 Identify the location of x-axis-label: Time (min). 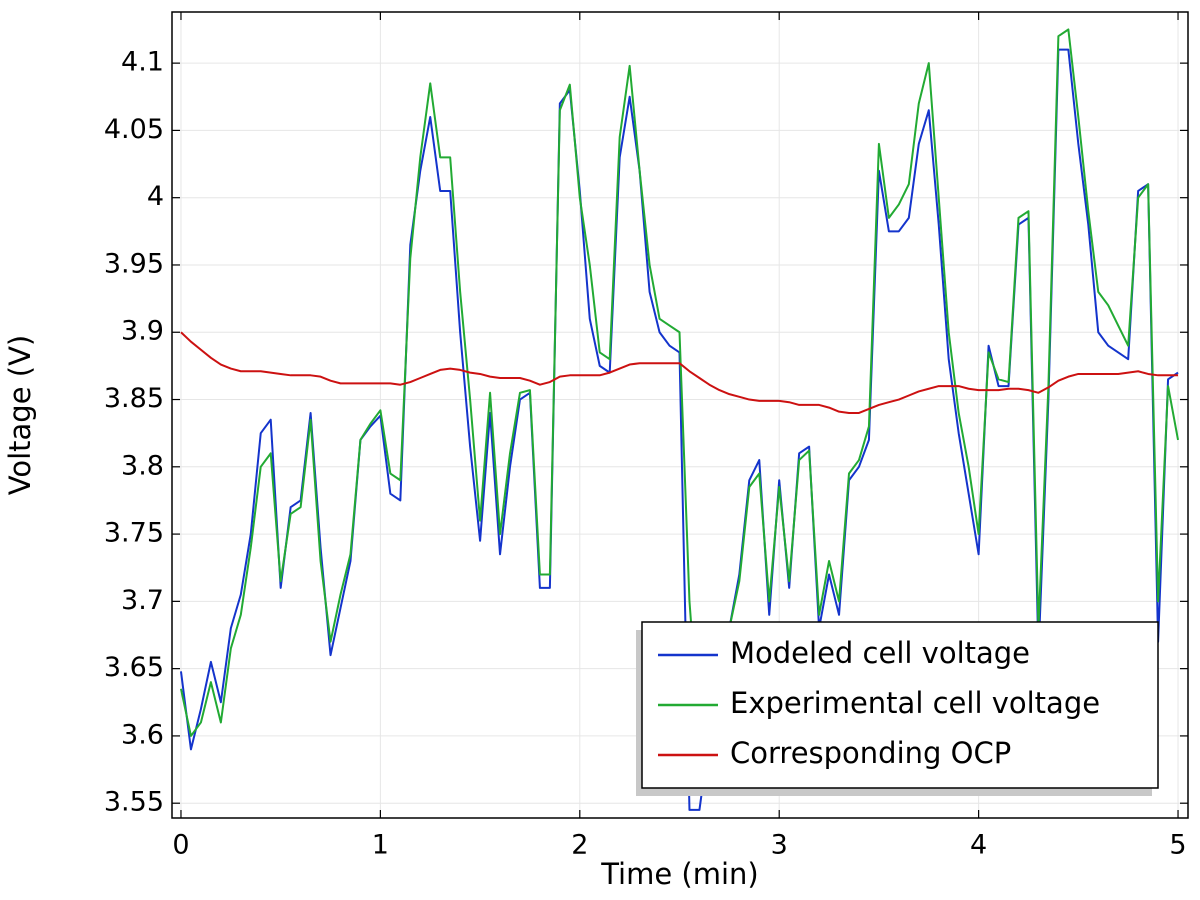
(679, 874).